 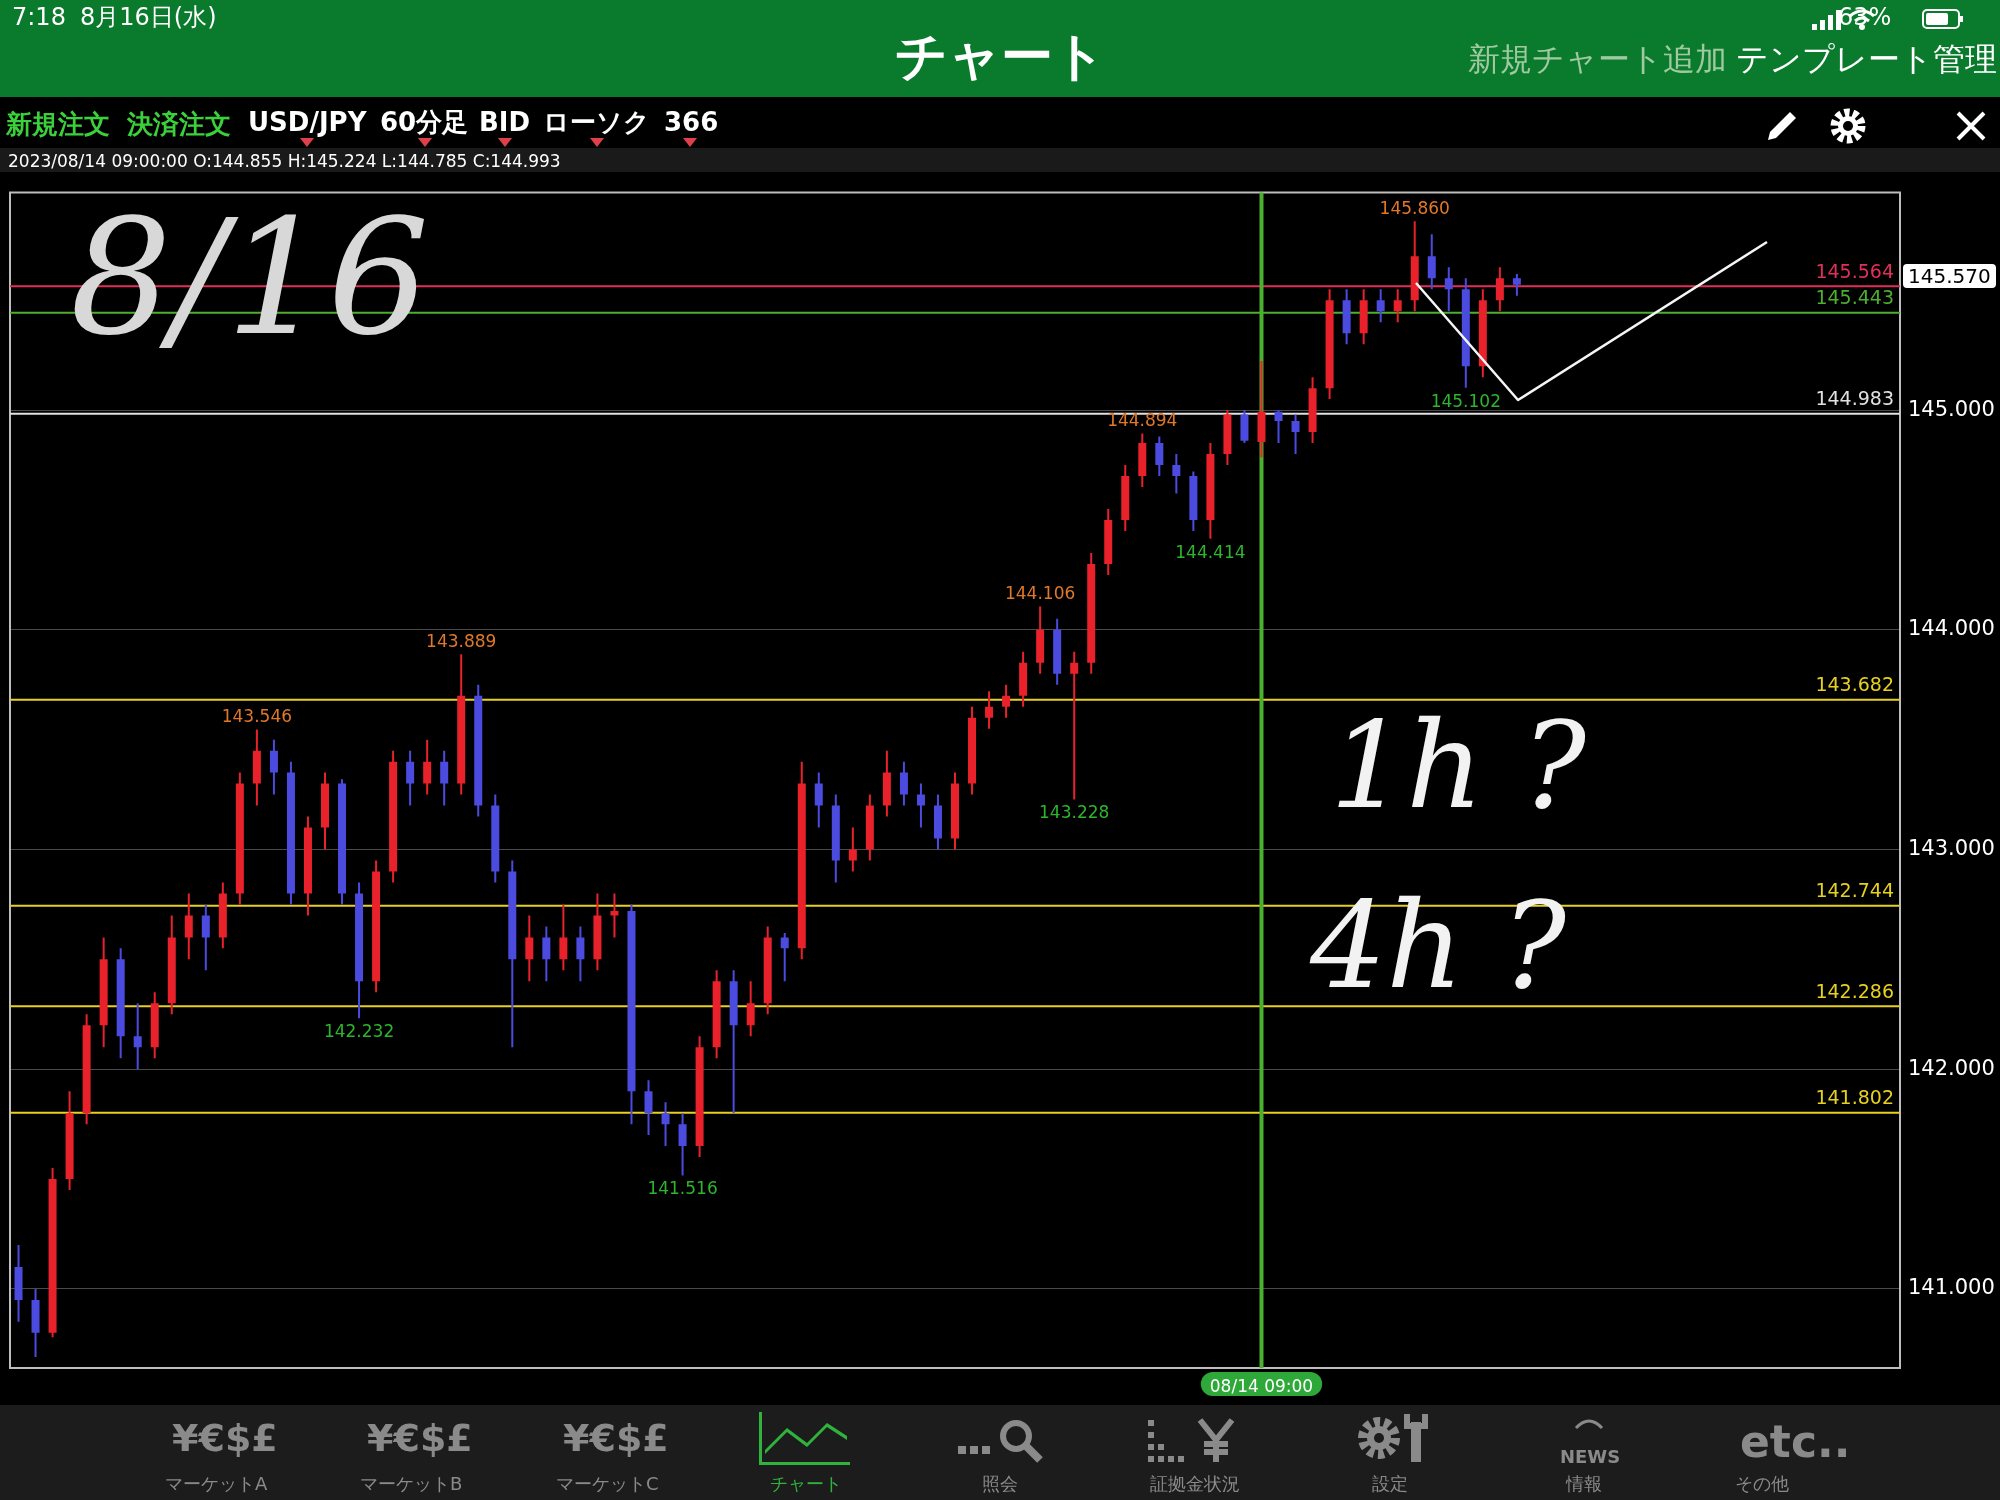 What do you see at coordinates (148, 17) in the screenshot?
I see `text: 8月16日(水)` at bounding box center [148, 17].